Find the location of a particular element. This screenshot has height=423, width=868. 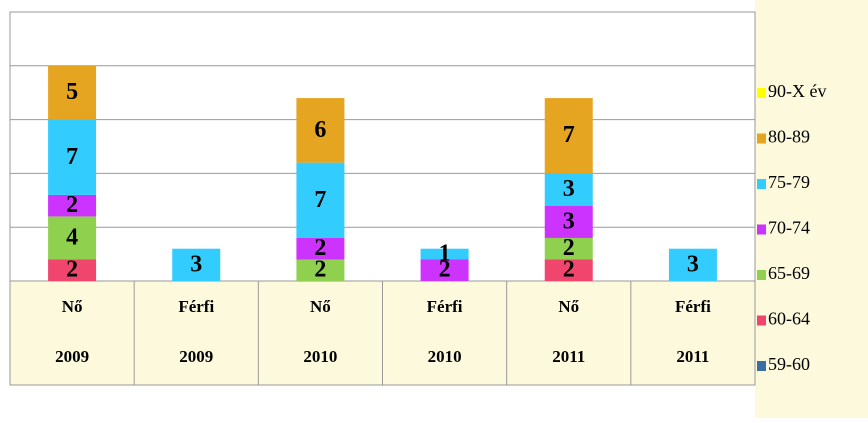

data-label: 5 is located at coordinates (72, 92).